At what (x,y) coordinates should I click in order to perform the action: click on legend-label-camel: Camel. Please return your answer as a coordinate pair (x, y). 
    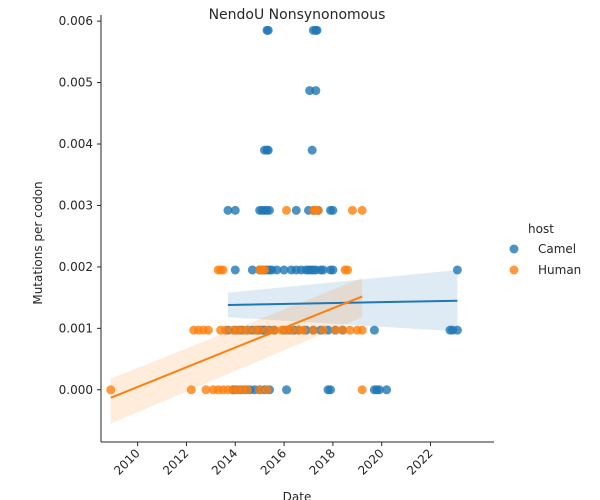
    Looking at the image, I should click on (557, 249).